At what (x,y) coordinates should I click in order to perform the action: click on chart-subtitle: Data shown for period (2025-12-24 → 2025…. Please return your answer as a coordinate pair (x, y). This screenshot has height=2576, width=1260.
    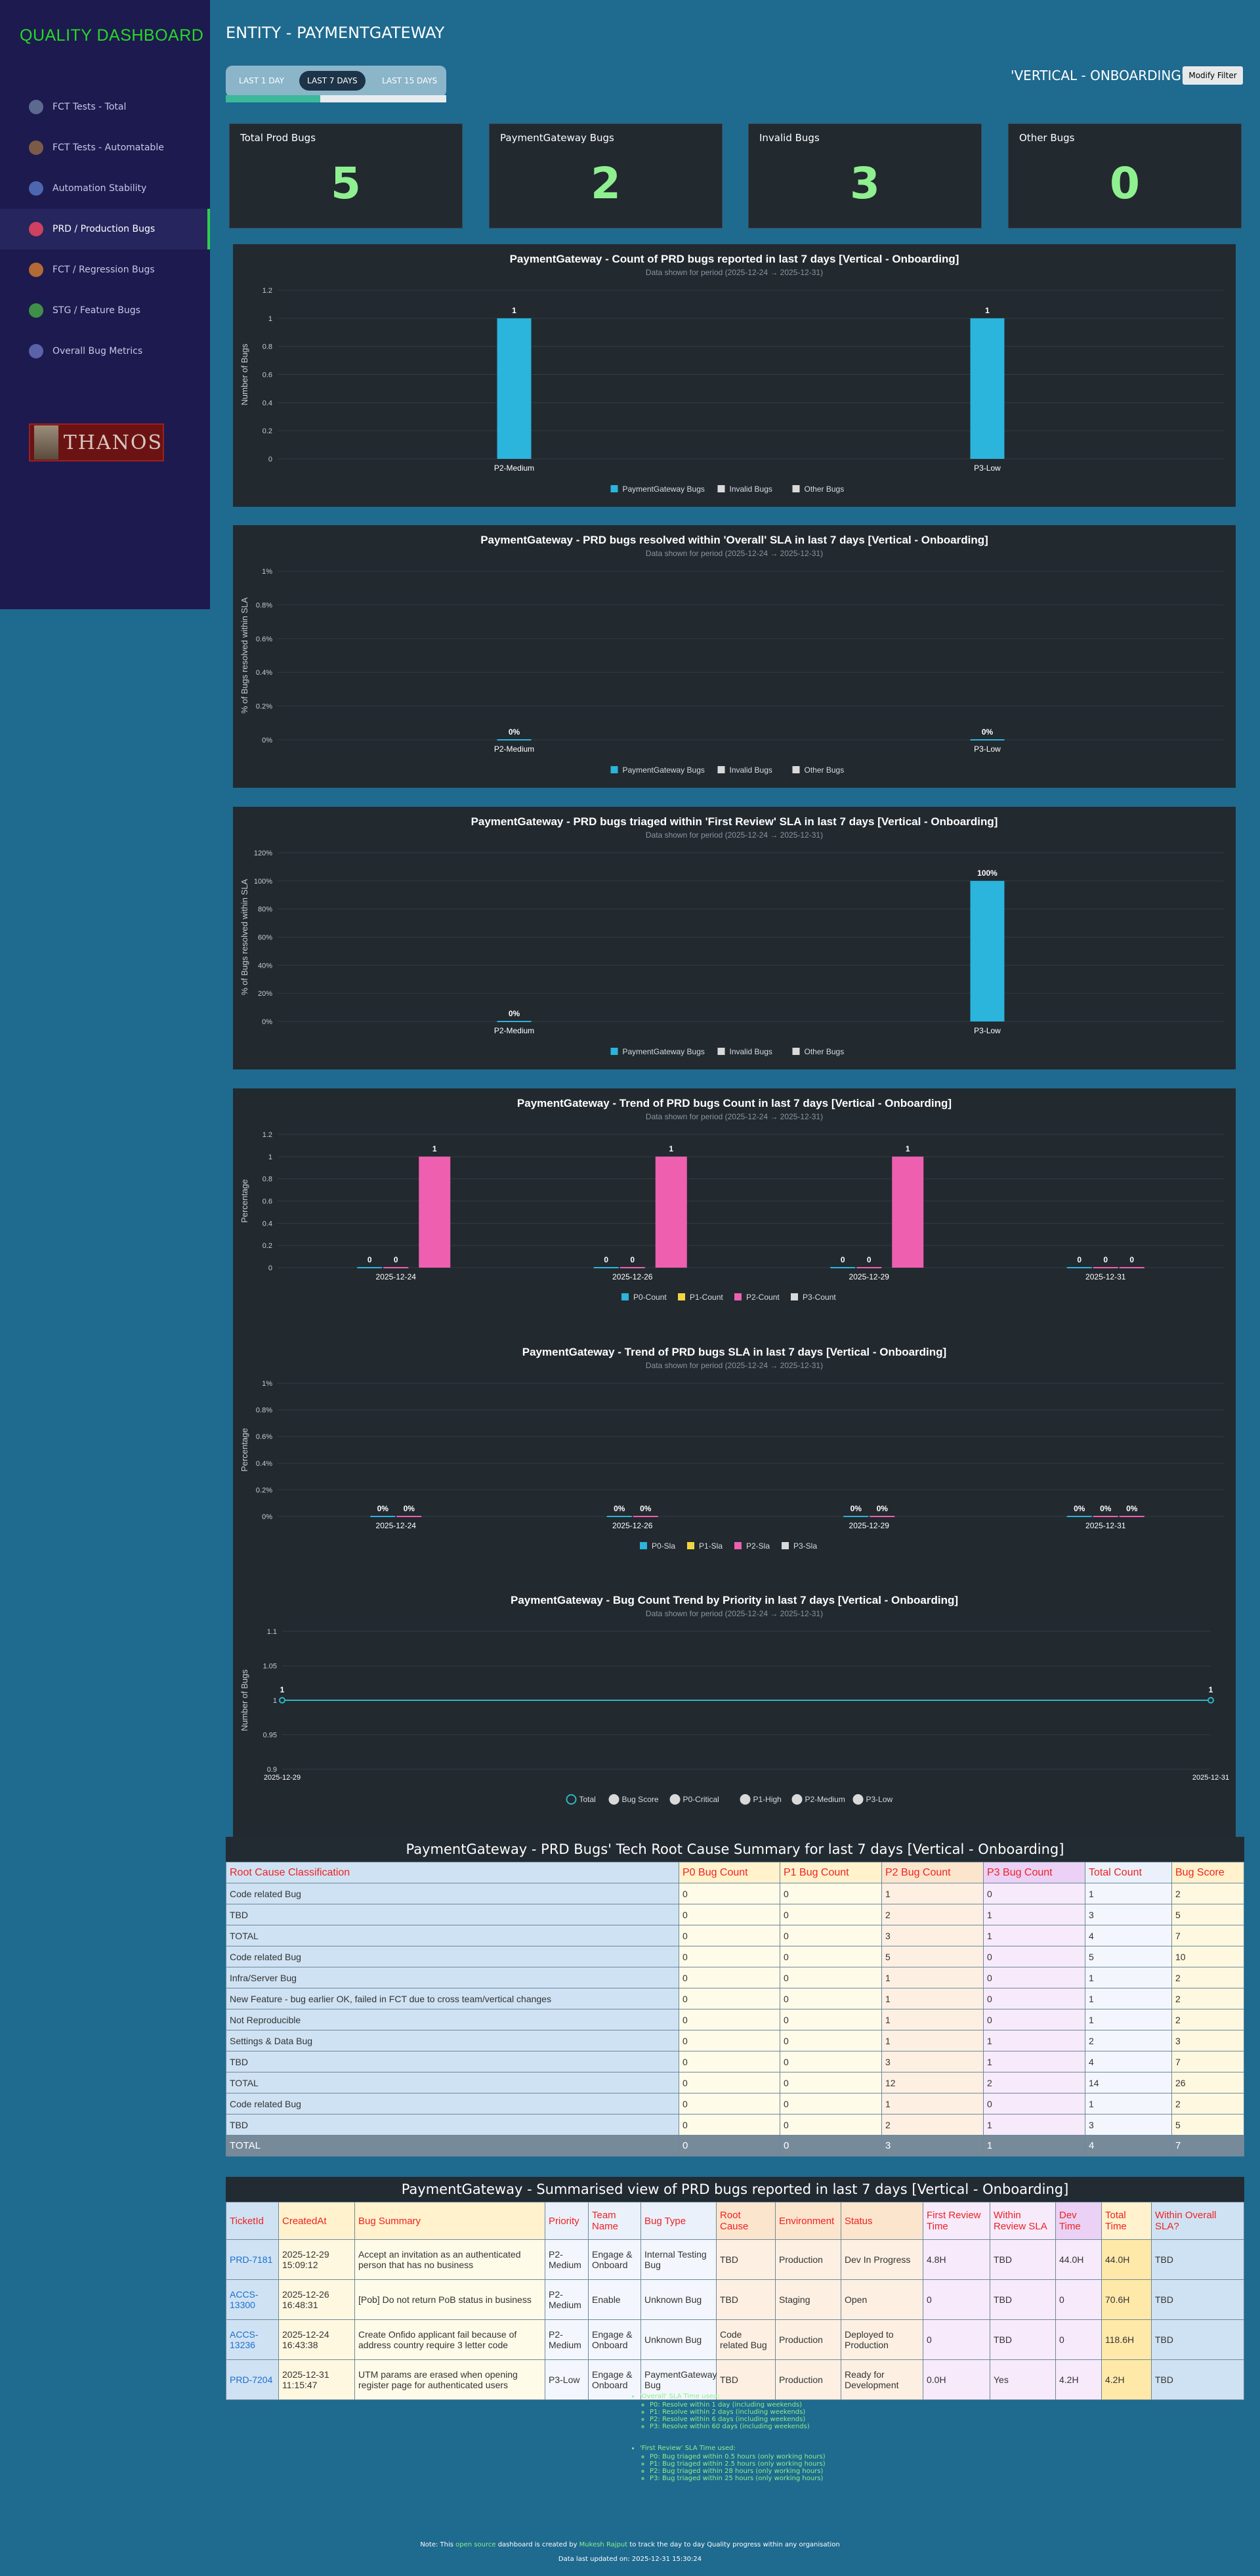
    Looking at the image, I should click on (734, 1116).